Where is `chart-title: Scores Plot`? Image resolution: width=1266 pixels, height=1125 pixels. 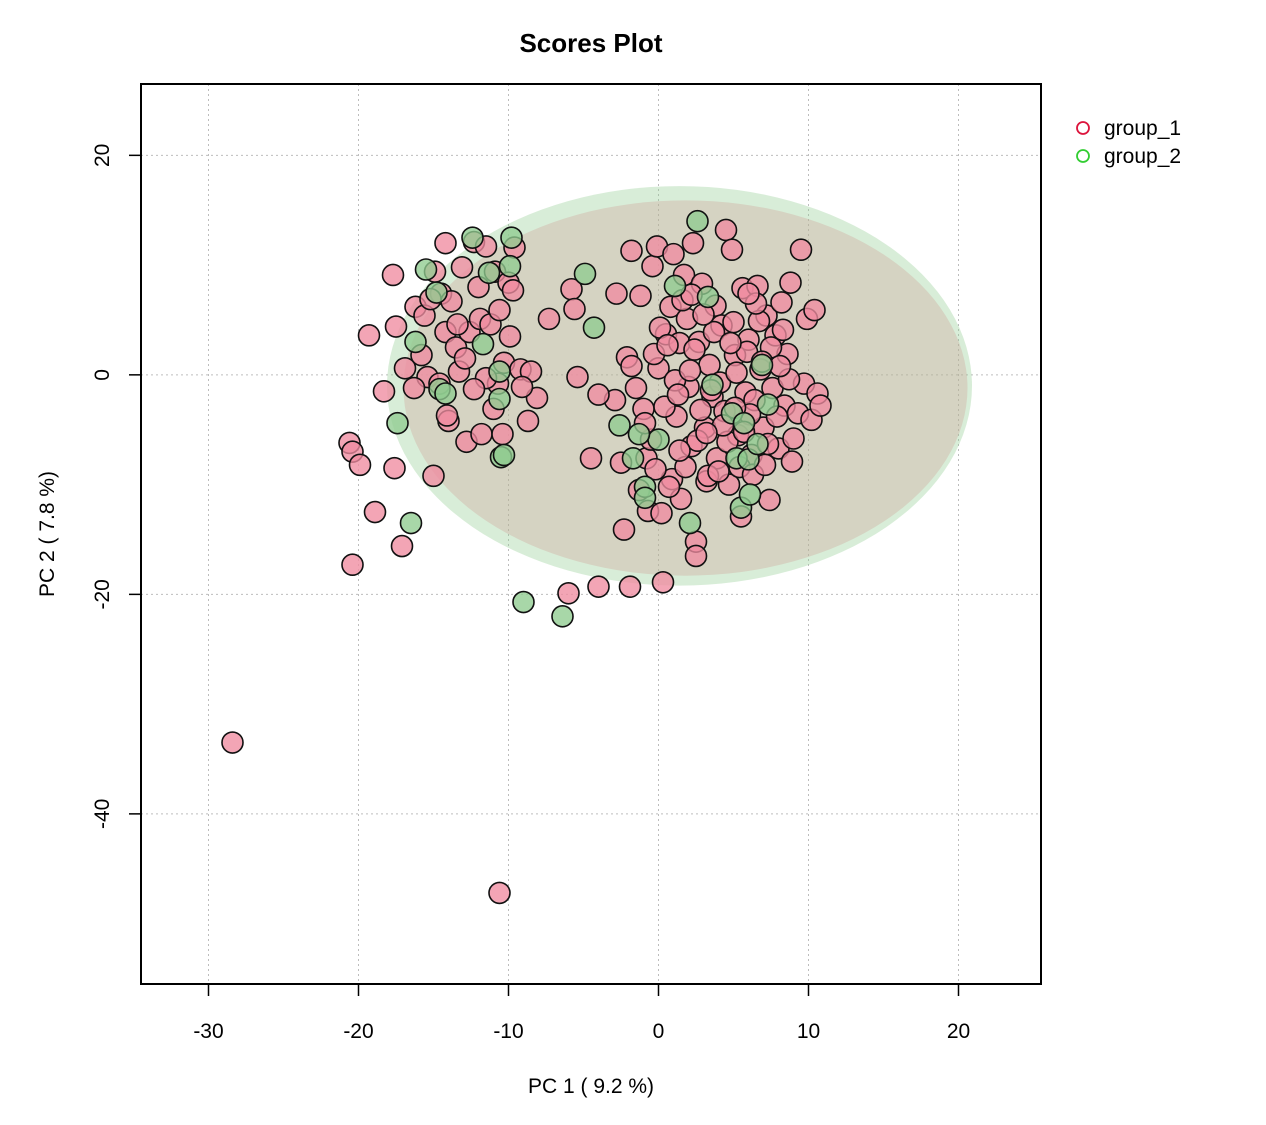 chart-title: Scores Plot is located at coordinates (590, 43).